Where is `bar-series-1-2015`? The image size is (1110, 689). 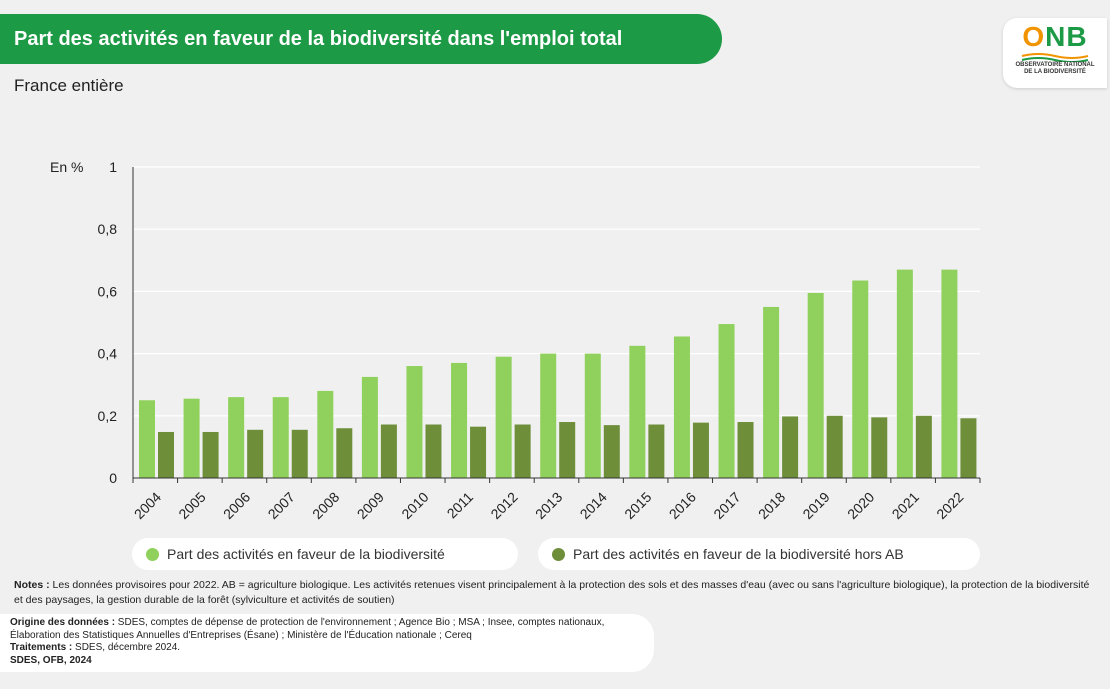 bar-series-1-2015 is located at coordinates (637, 411).